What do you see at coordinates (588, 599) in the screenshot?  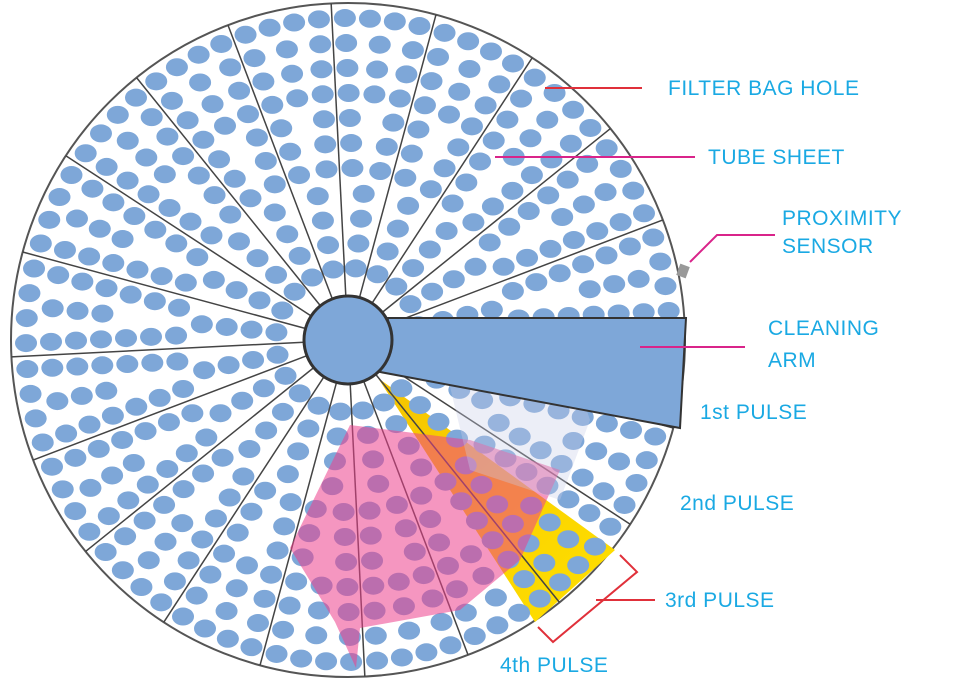 I see `pulse-bracket` at bounding box center [588, 599].